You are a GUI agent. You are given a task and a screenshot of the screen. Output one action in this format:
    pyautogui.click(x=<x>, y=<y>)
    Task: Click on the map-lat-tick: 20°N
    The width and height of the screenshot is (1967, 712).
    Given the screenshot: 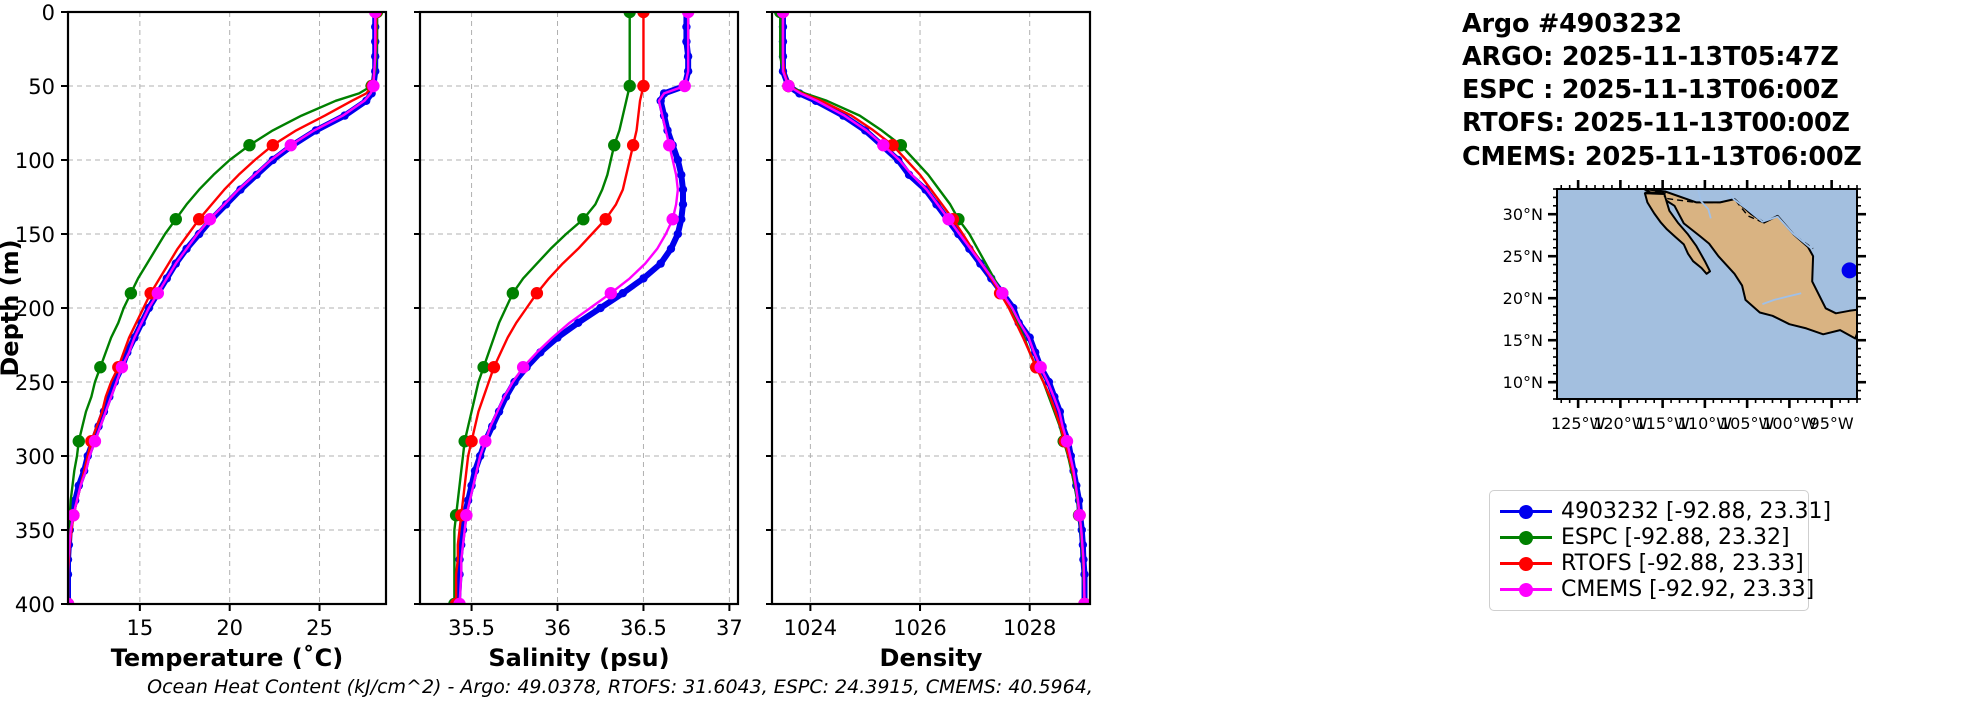 What is the action you would take?
    pyautogui.click(x=1523, y=298)
    